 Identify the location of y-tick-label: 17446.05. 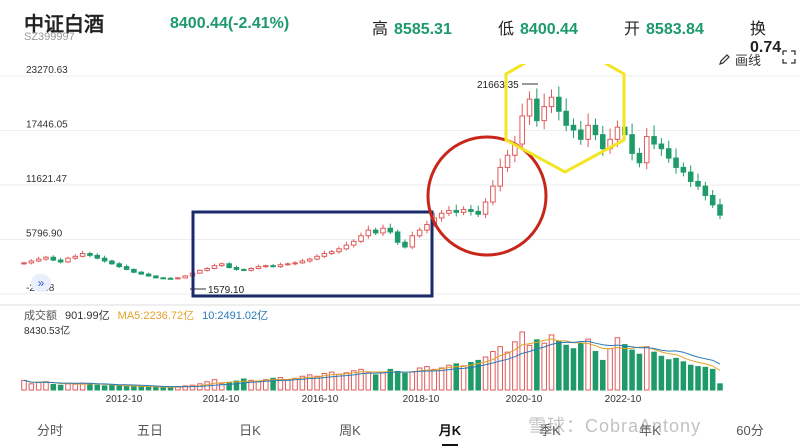
(47, 125).